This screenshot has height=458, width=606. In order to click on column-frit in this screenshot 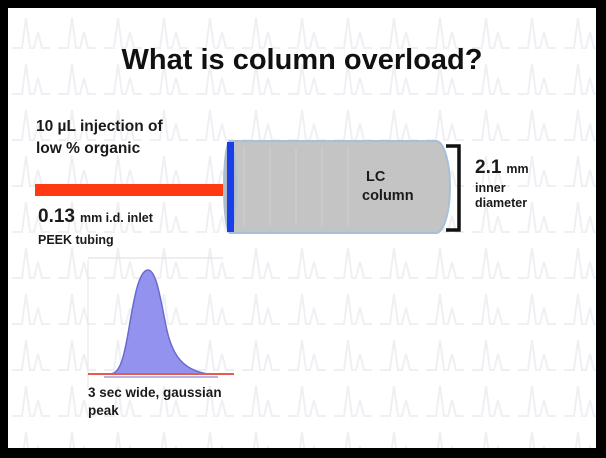, I will do `click(230, 187)`.